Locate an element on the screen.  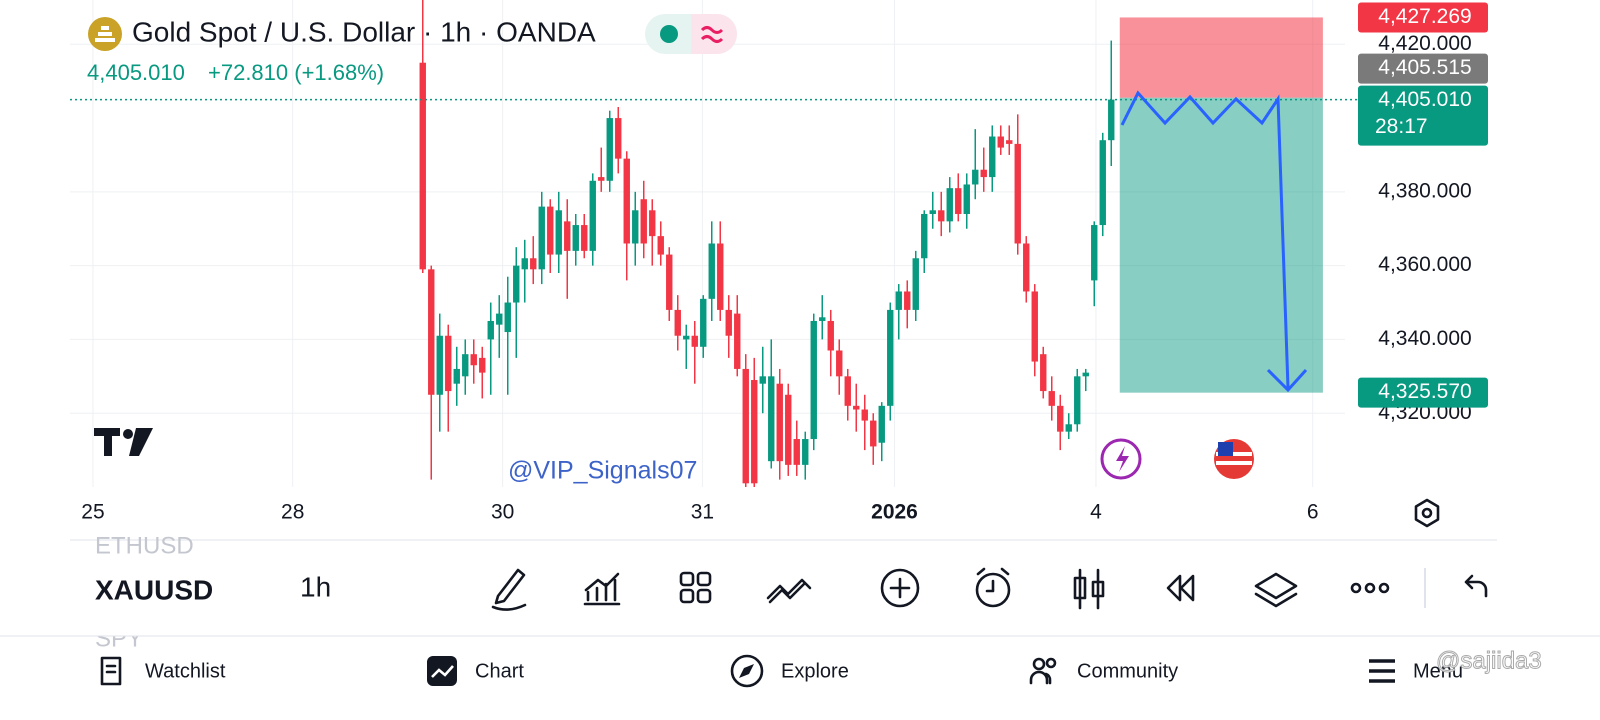
nav-watchlist: Watchlist is located at coordinates (185, 671).